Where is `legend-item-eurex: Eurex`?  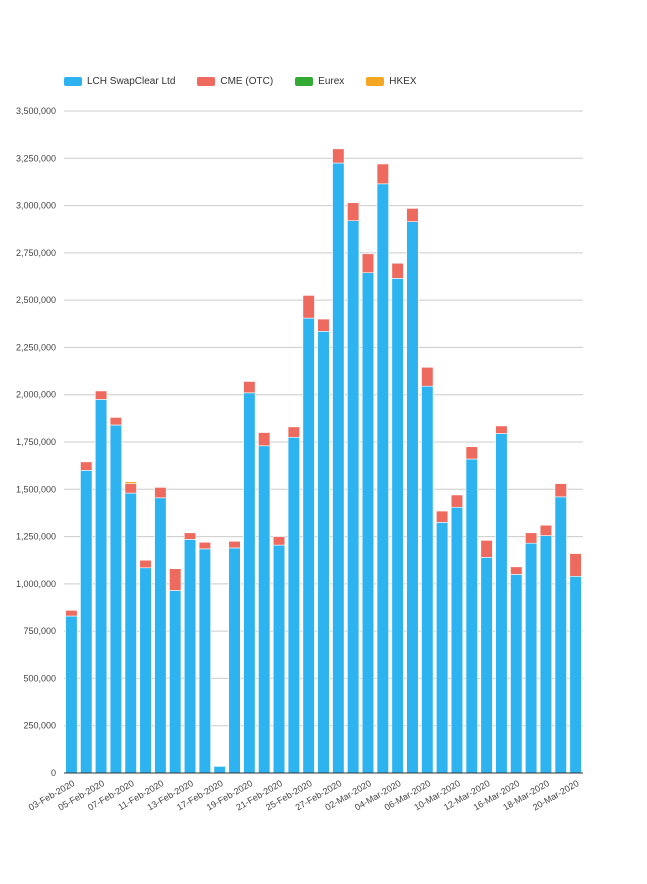 legend-item-eurex: Eurex is located at coordinates (319, 81).